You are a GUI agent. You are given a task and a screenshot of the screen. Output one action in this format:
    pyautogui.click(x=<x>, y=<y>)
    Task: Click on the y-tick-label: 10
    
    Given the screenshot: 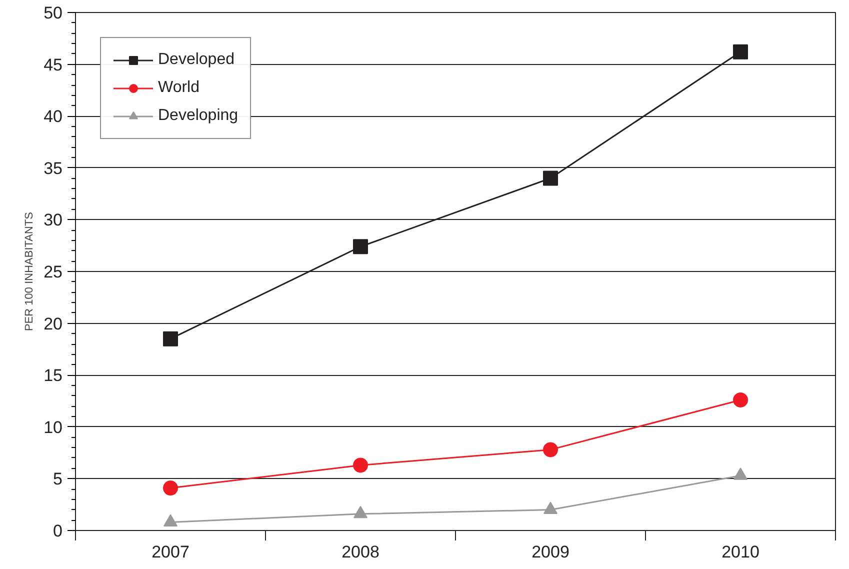 What is the action you would take?
    pyautogui.click(x=53, y=427)
    